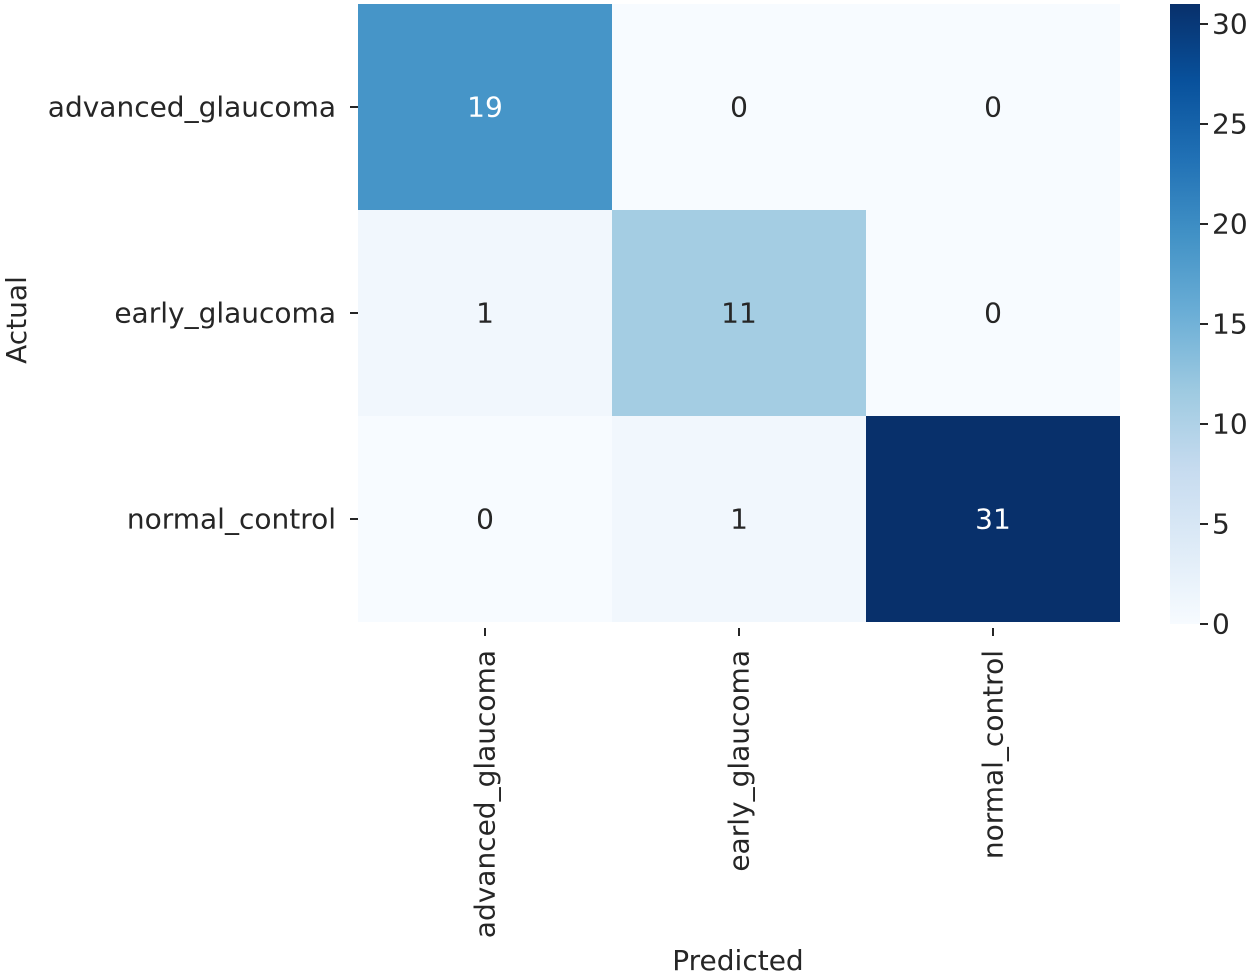  I want to click on colorbar-tick-label: 30, so click(1230, 24).